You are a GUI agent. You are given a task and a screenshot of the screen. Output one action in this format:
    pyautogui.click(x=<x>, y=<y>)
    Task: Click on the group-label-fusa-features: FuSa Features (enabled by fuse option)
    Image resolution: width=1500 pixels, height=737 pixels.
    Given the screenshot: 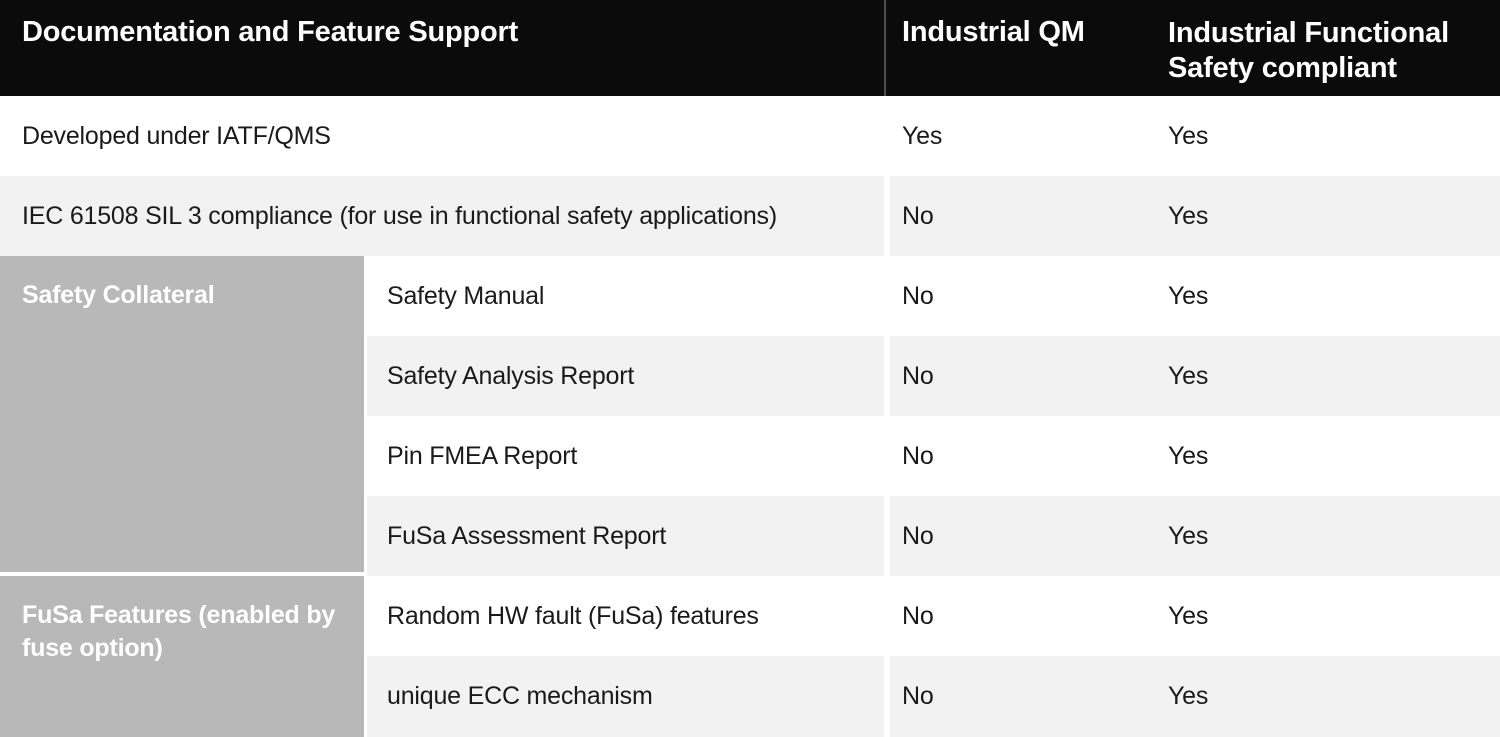 What is the action you would take?
    pyautogui.click(x=183, y=656)
    